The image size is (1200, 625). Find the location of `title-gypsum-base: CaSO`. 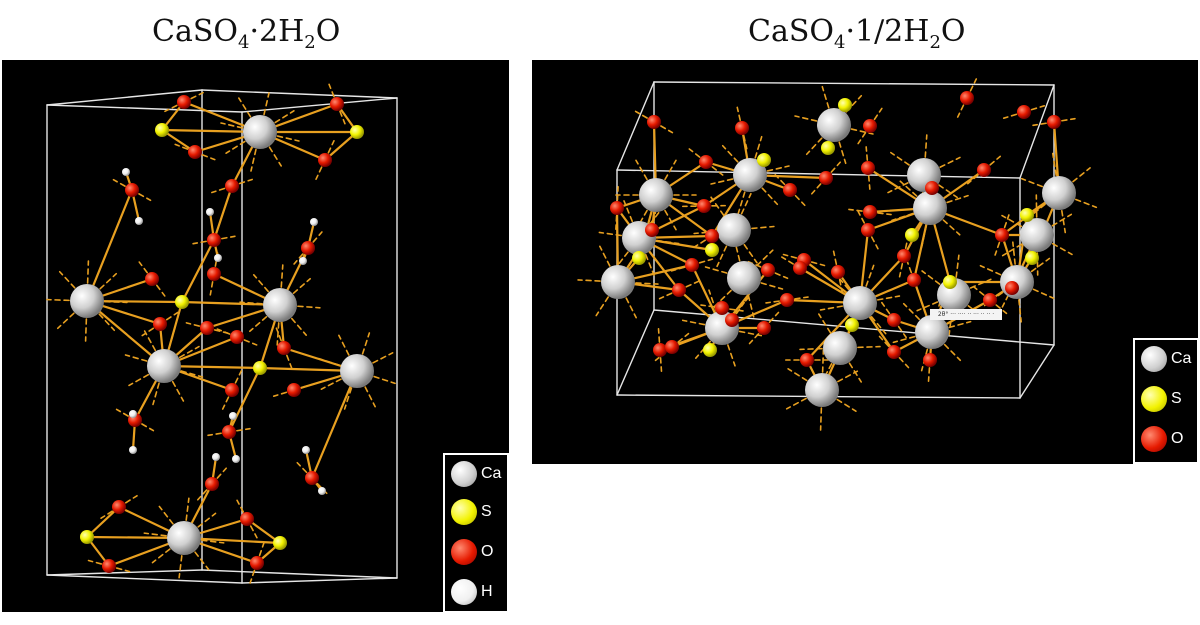

title-gypsum-base: CaSO is located at coordinates (195, 31).